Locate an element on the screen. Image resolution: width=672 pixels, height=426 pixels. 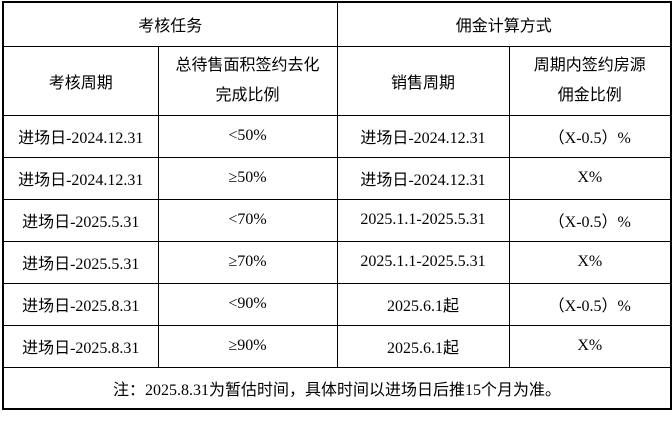
col-header-assessment-period: 考核周期 is located at coordinates (80, 80).